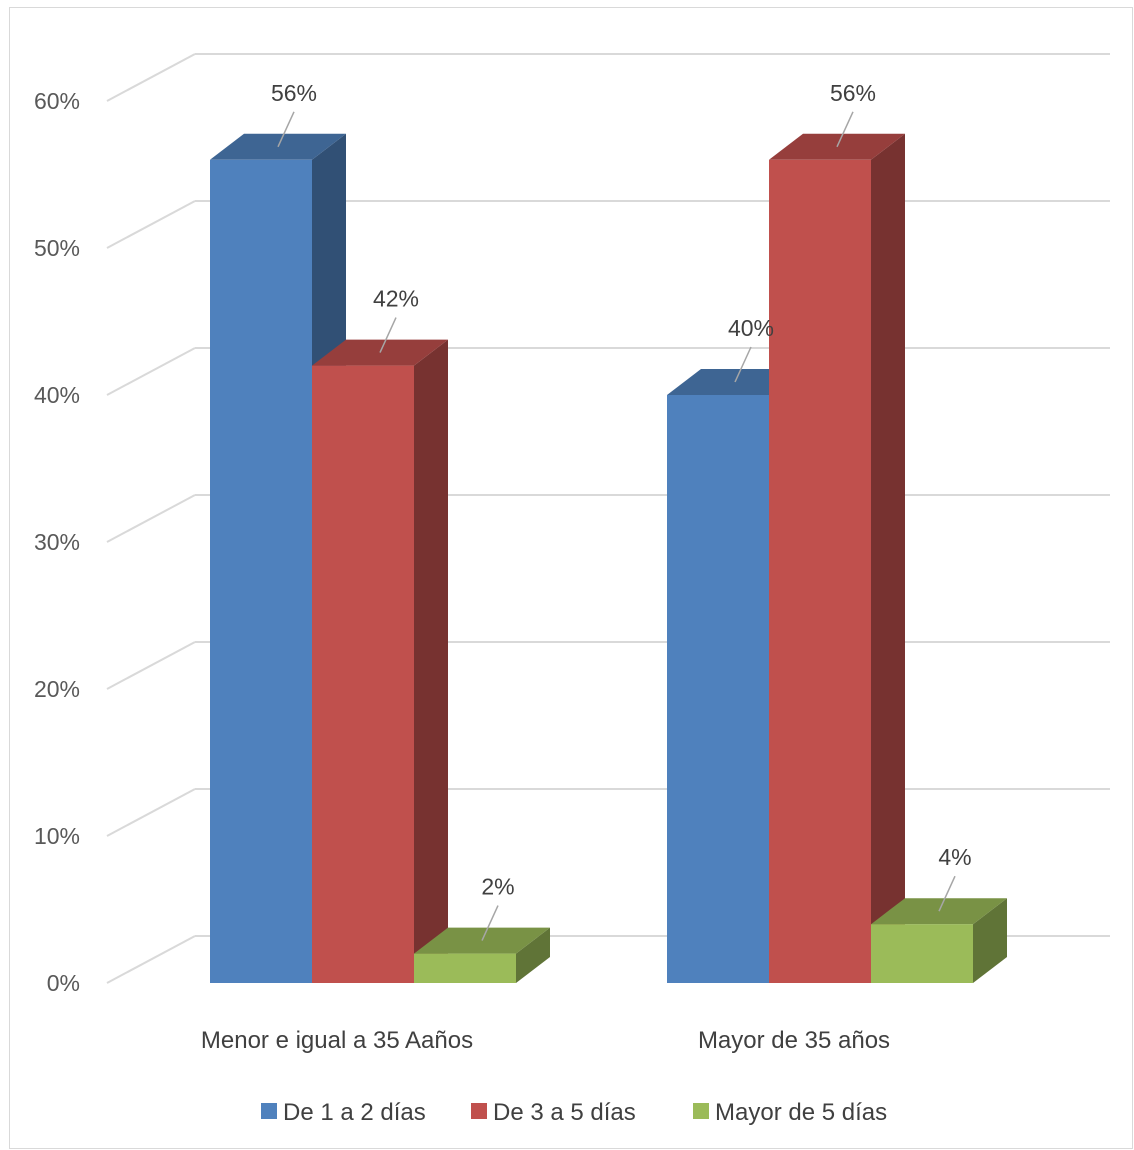 The height and width of the screenshot is (1150, 1134). What do you see at coordinates (57, 101) in the screenshot?
I see `y-tick-label: 60%` at bounding box center [57, 101].